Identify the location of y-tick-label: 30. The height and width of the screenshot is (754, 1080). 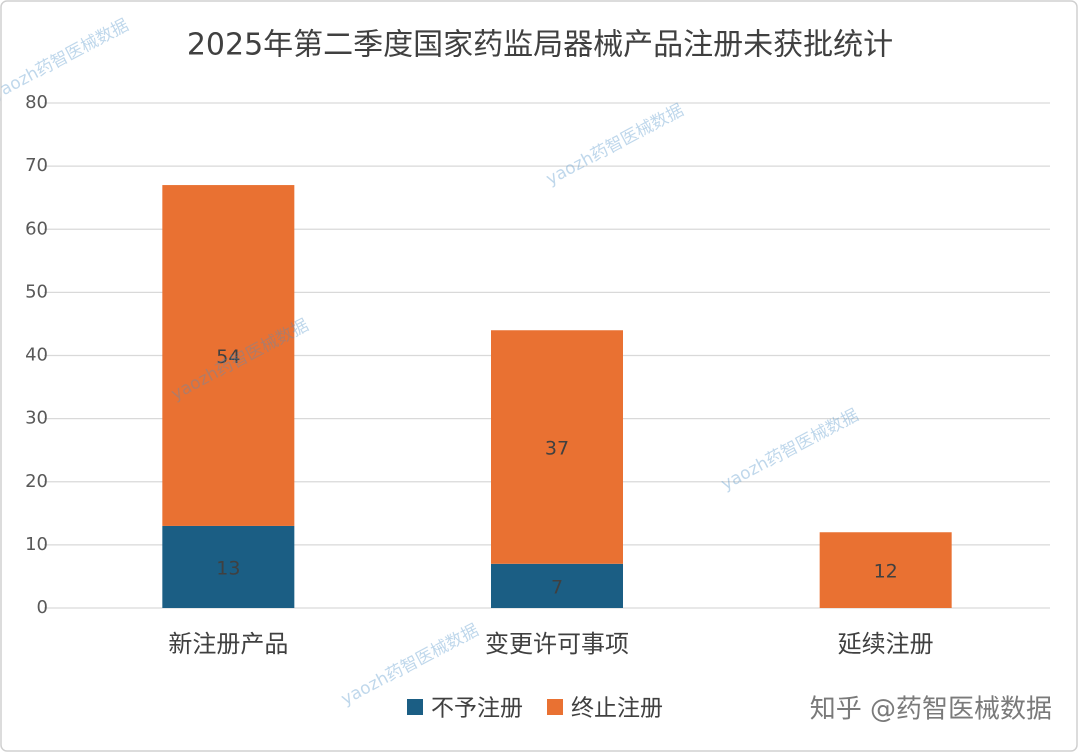
(36, 418).